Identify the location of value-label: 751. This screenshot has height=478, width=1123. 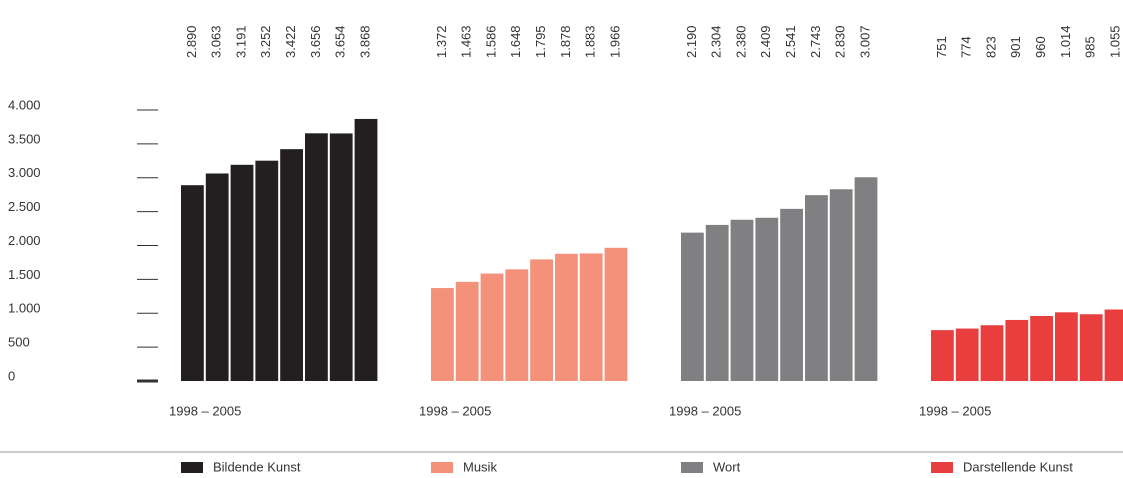
(941, 47).